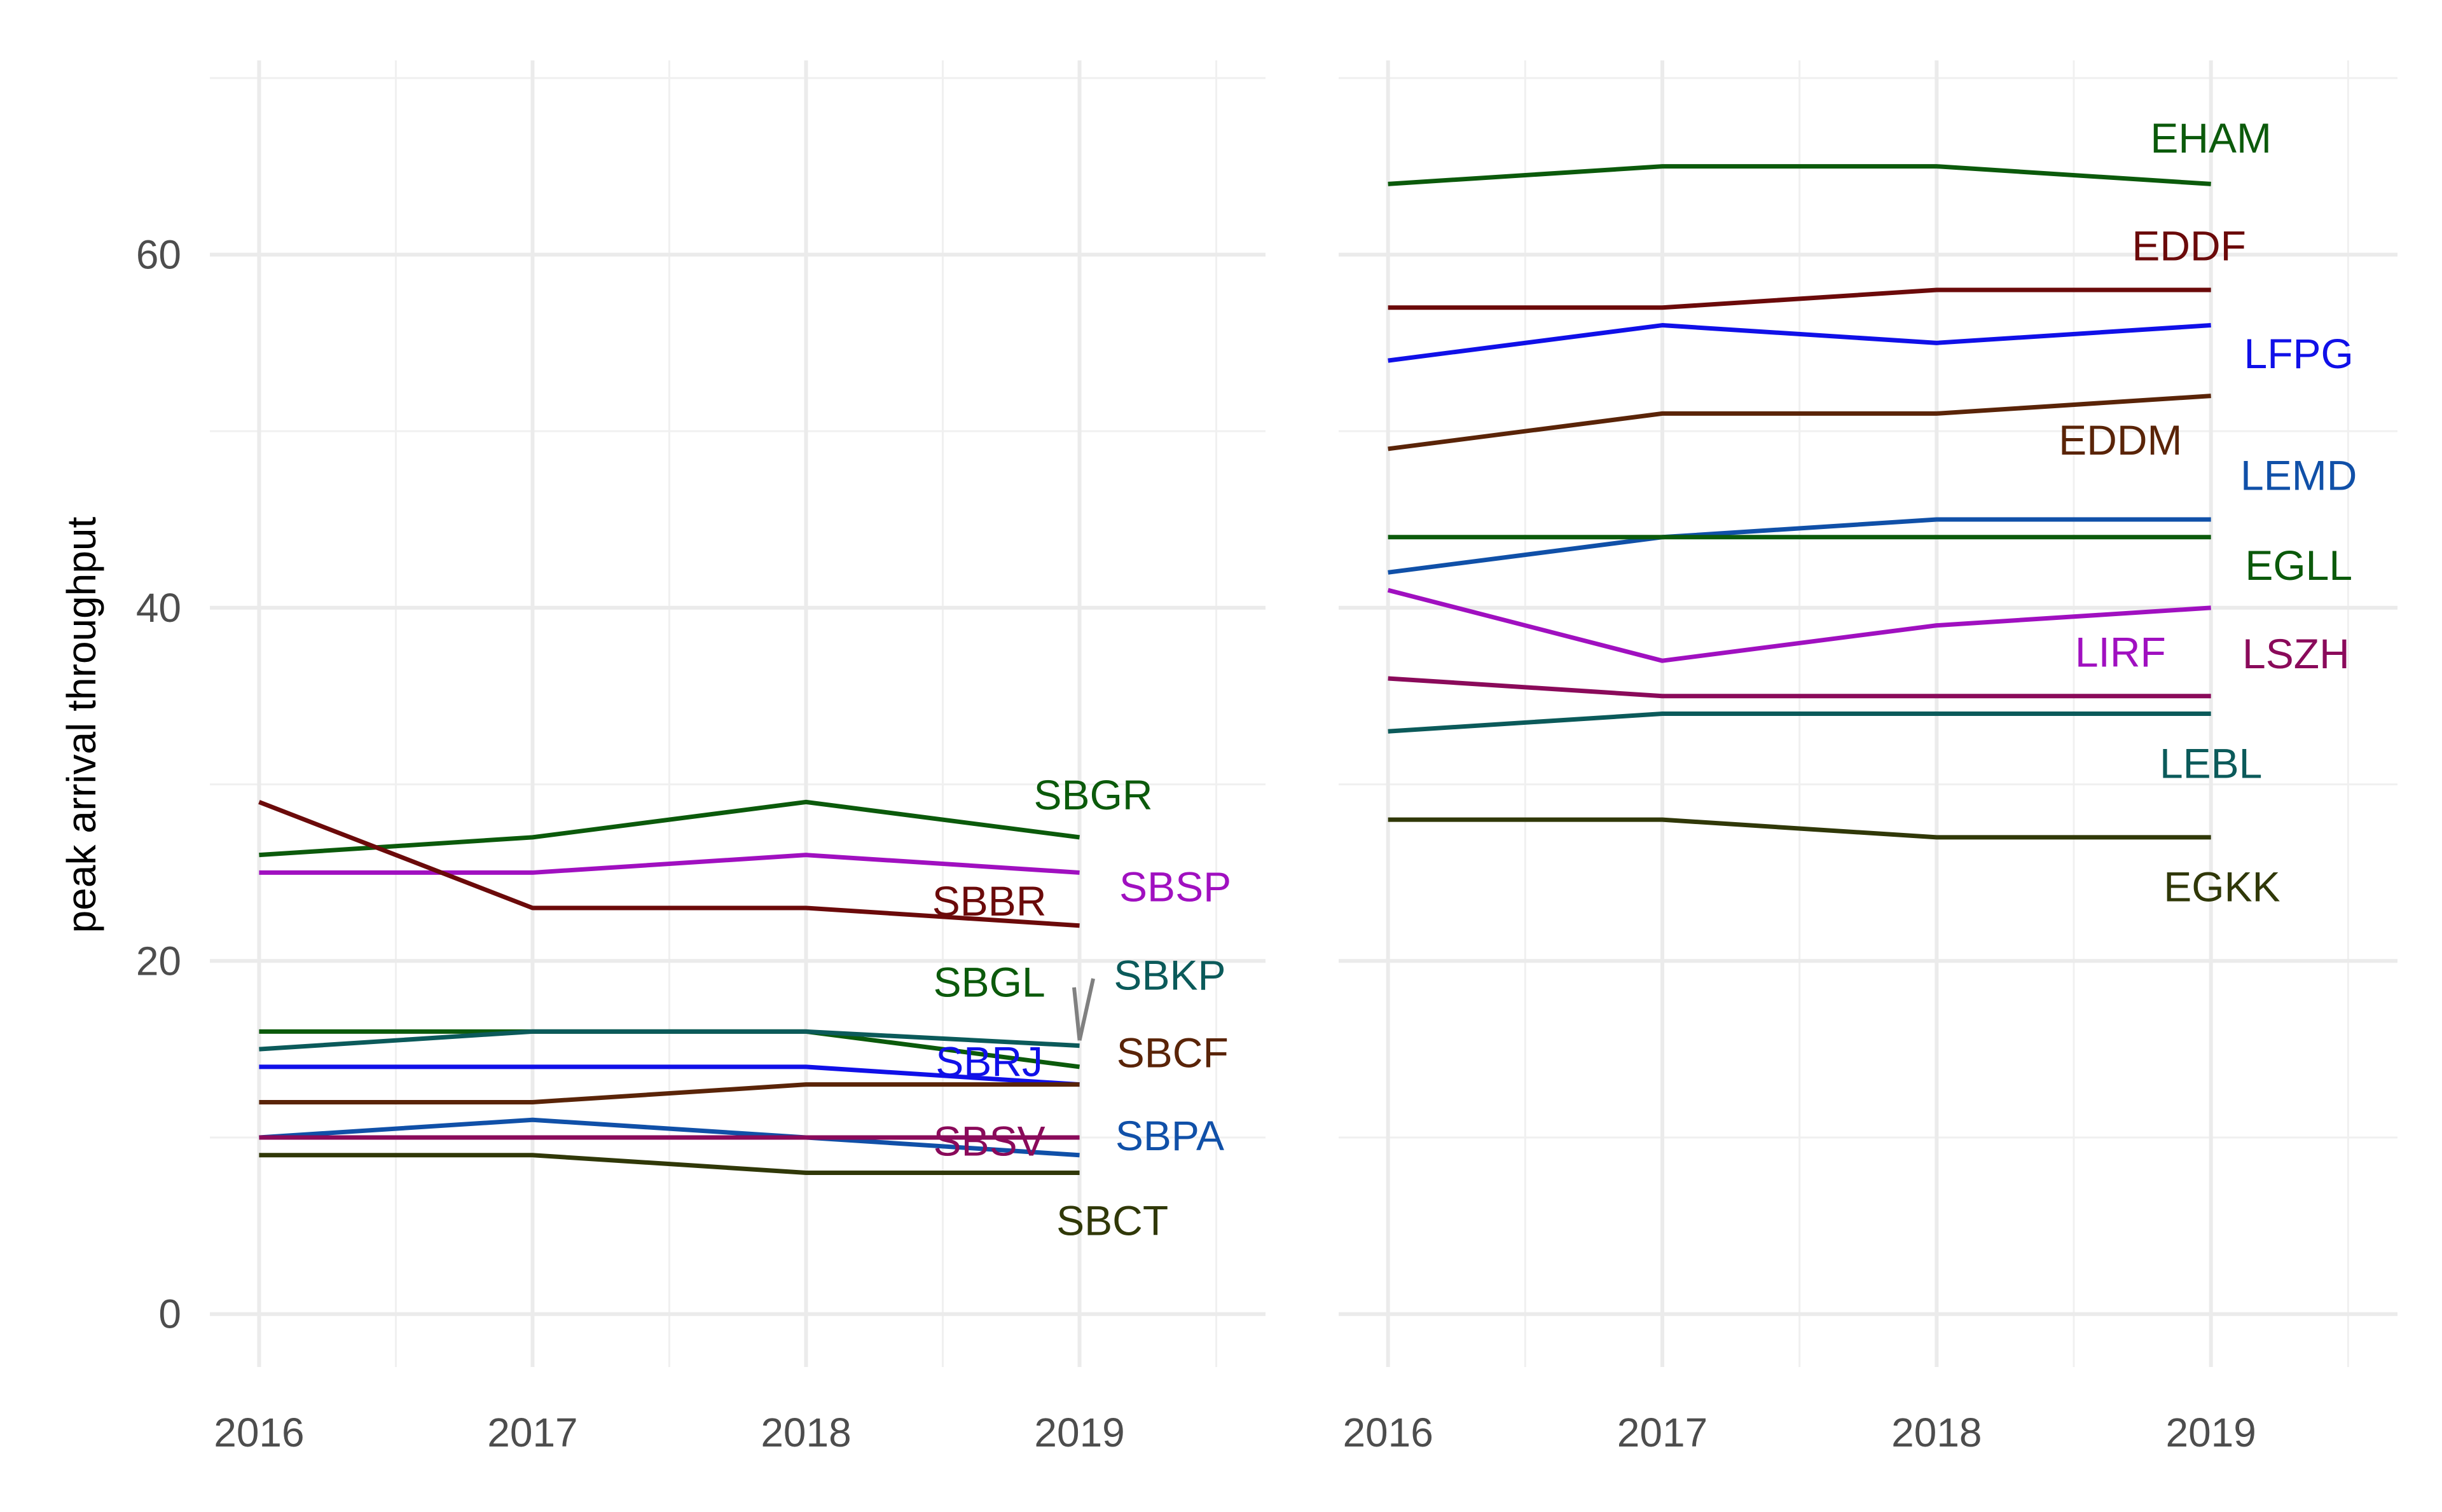  Describe the element at coordinates (2298, 565) in the screenshot. I see `series-label-egll: EGLL` at that location.